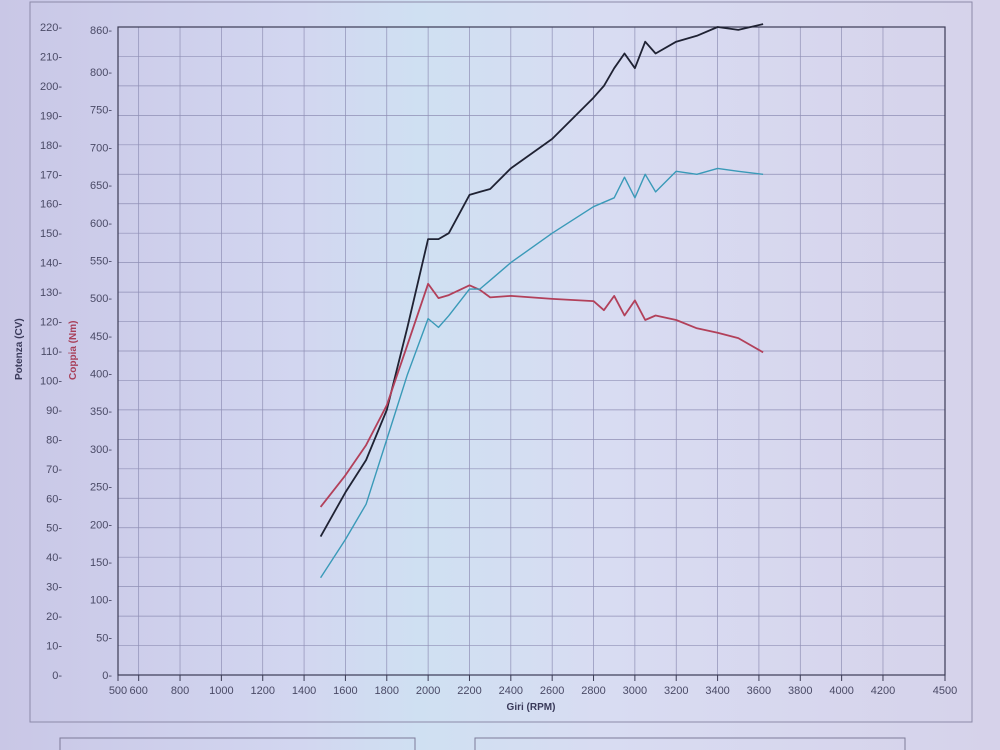 This screenshot has height=750, width=1000. What do you see at coordinates (101, 375) in the screenshot?
I see `torque-tick-label: 400-` at bounding box center [101, 375].